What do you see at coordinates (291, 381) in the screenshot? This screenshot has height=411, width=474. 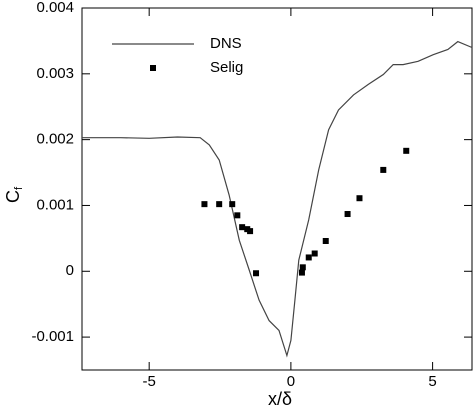 I see `x-tick-label: 0` at bounding box center [291, 381].